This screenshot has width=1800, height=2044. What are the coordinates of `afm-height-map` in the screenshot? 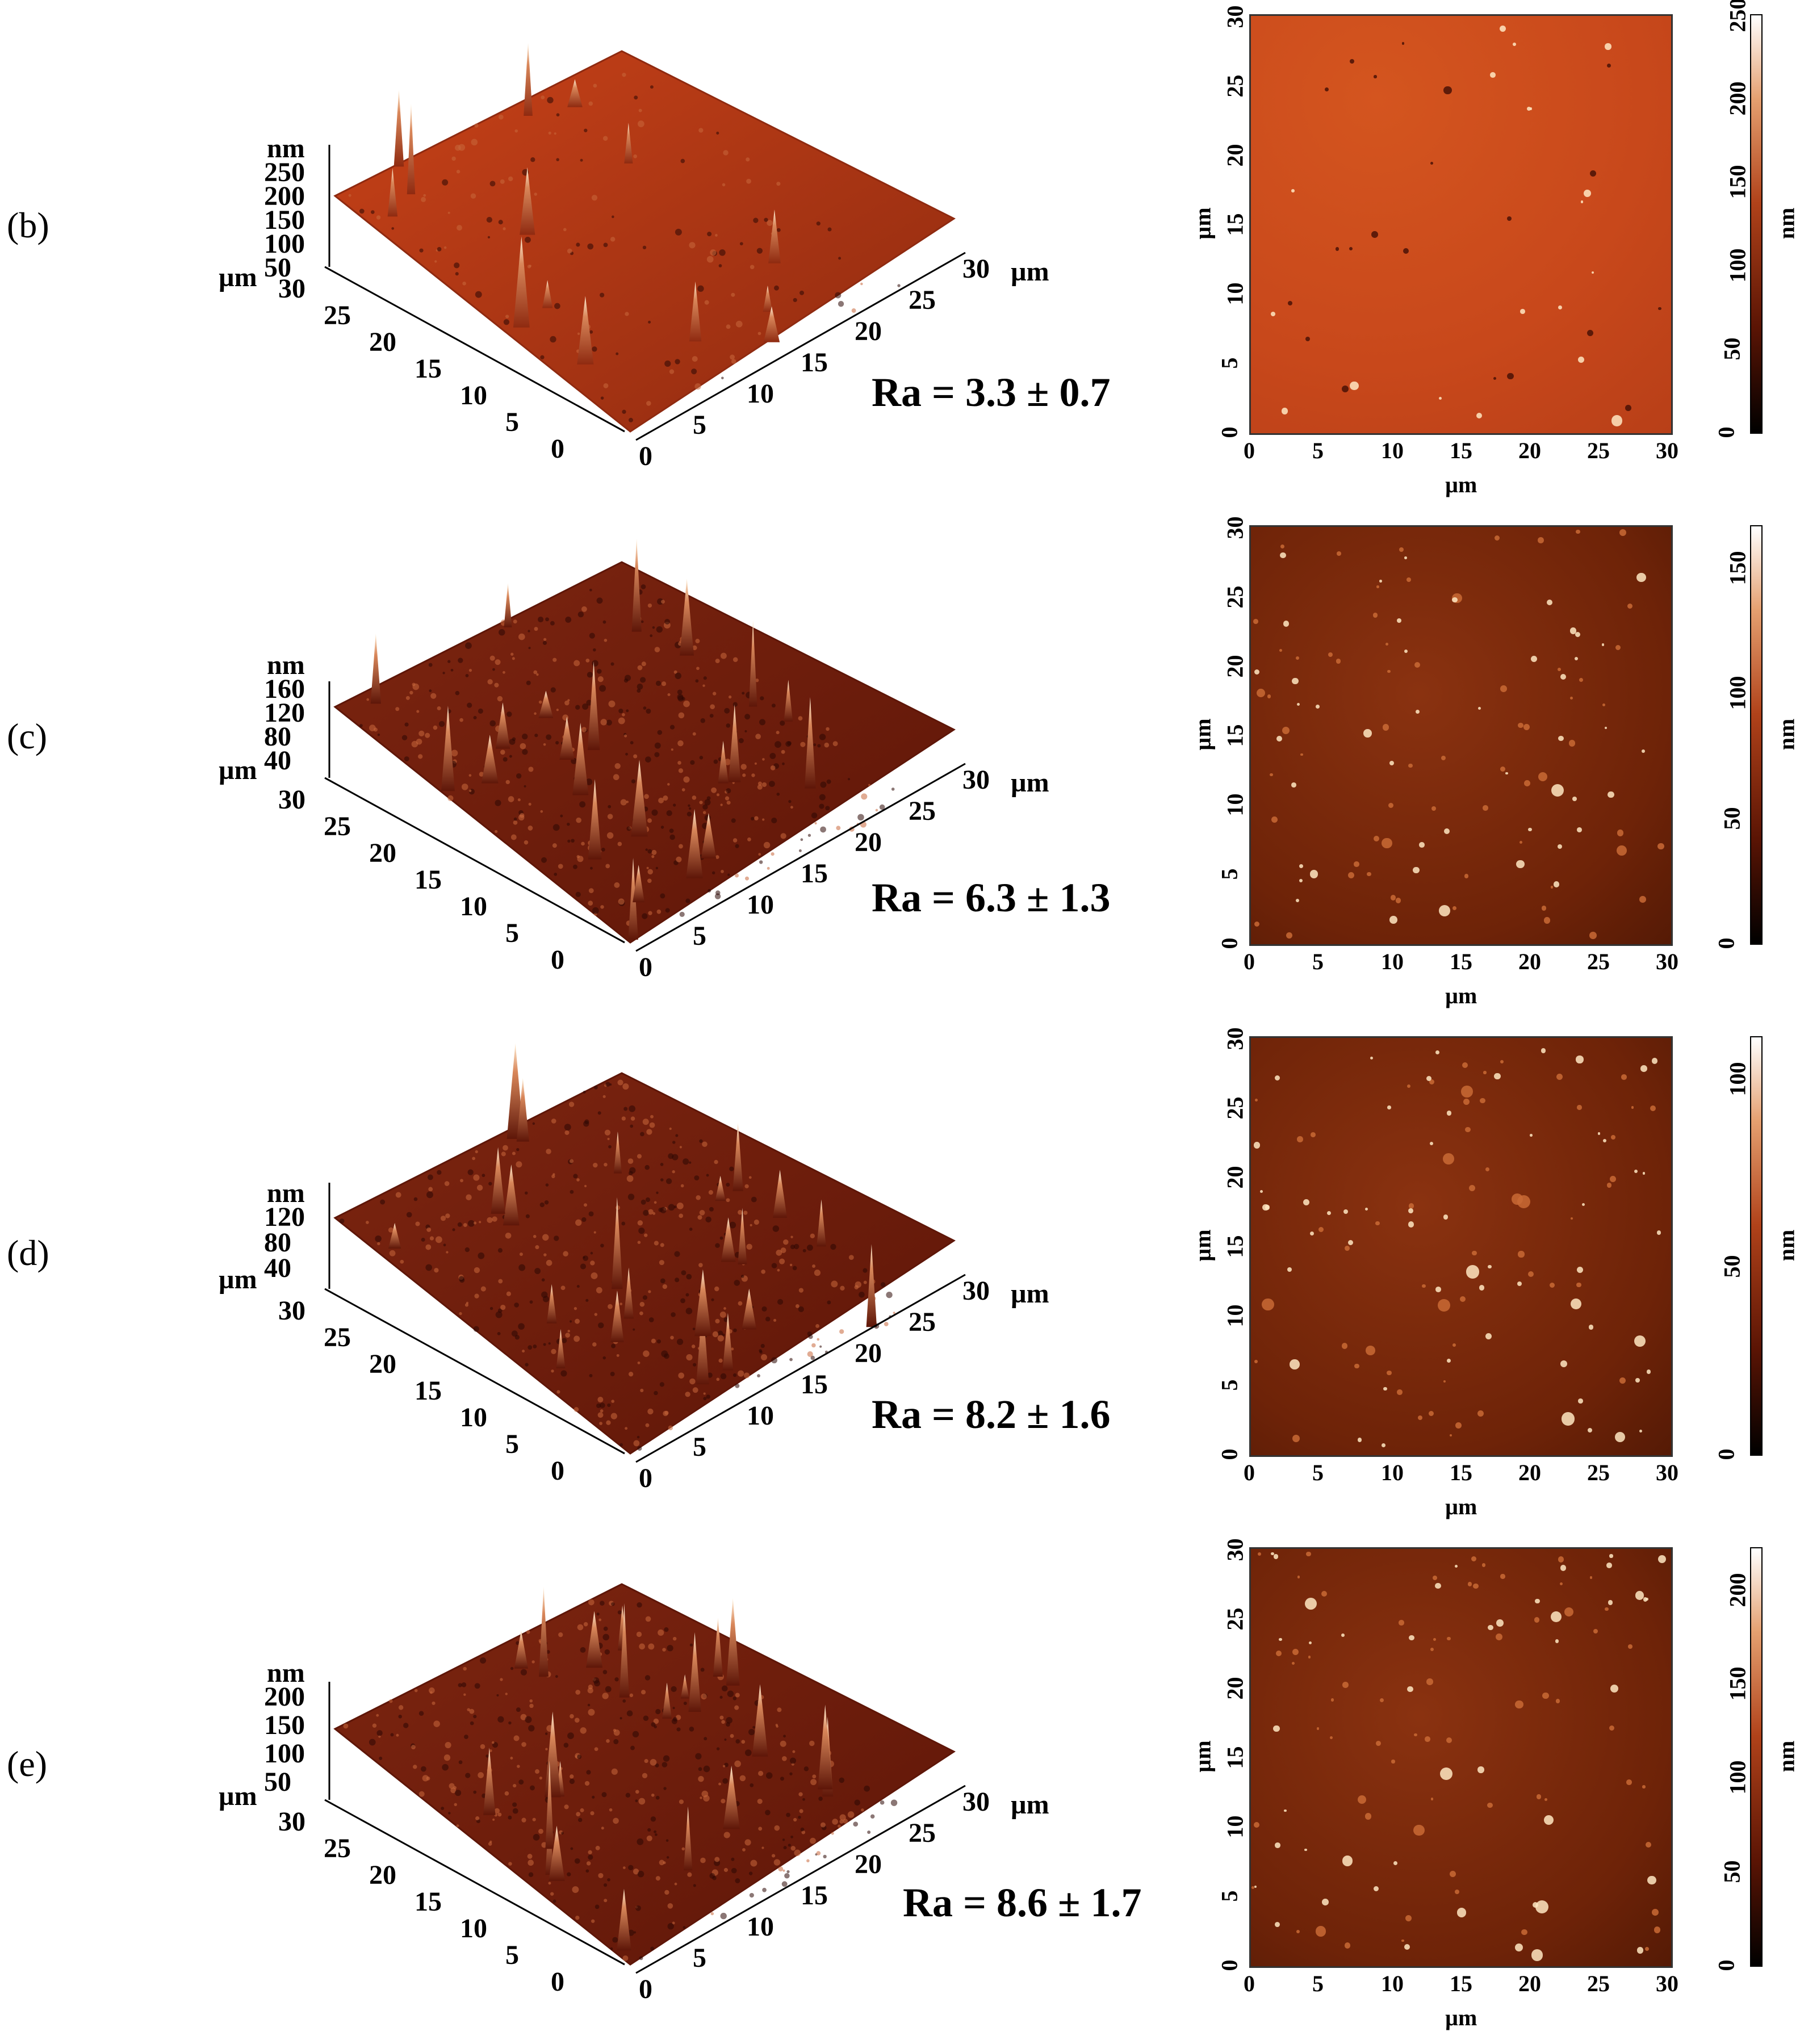 It's located at (1461, 1757).